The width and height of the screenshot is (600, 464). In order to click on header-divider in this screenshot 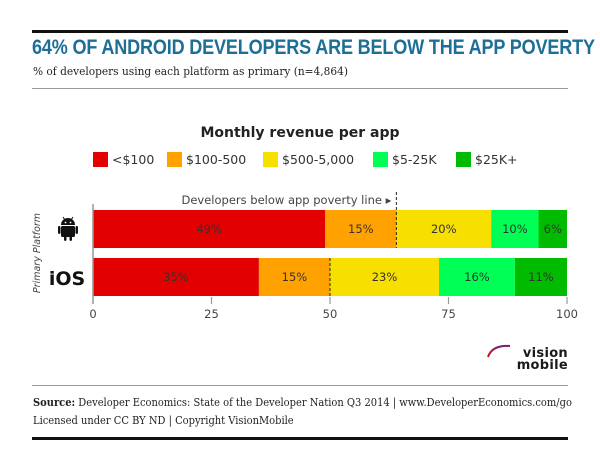, I will do `click(300, 88)`.